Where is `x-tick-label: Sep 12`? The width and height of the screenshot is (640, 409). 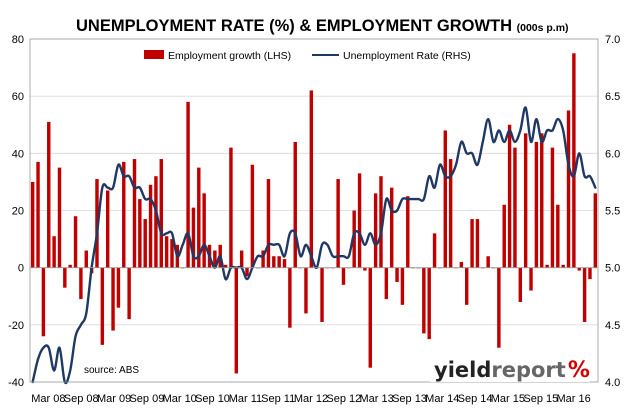
x-tick-label: Sep 12 is located at coordinates (343, 399).